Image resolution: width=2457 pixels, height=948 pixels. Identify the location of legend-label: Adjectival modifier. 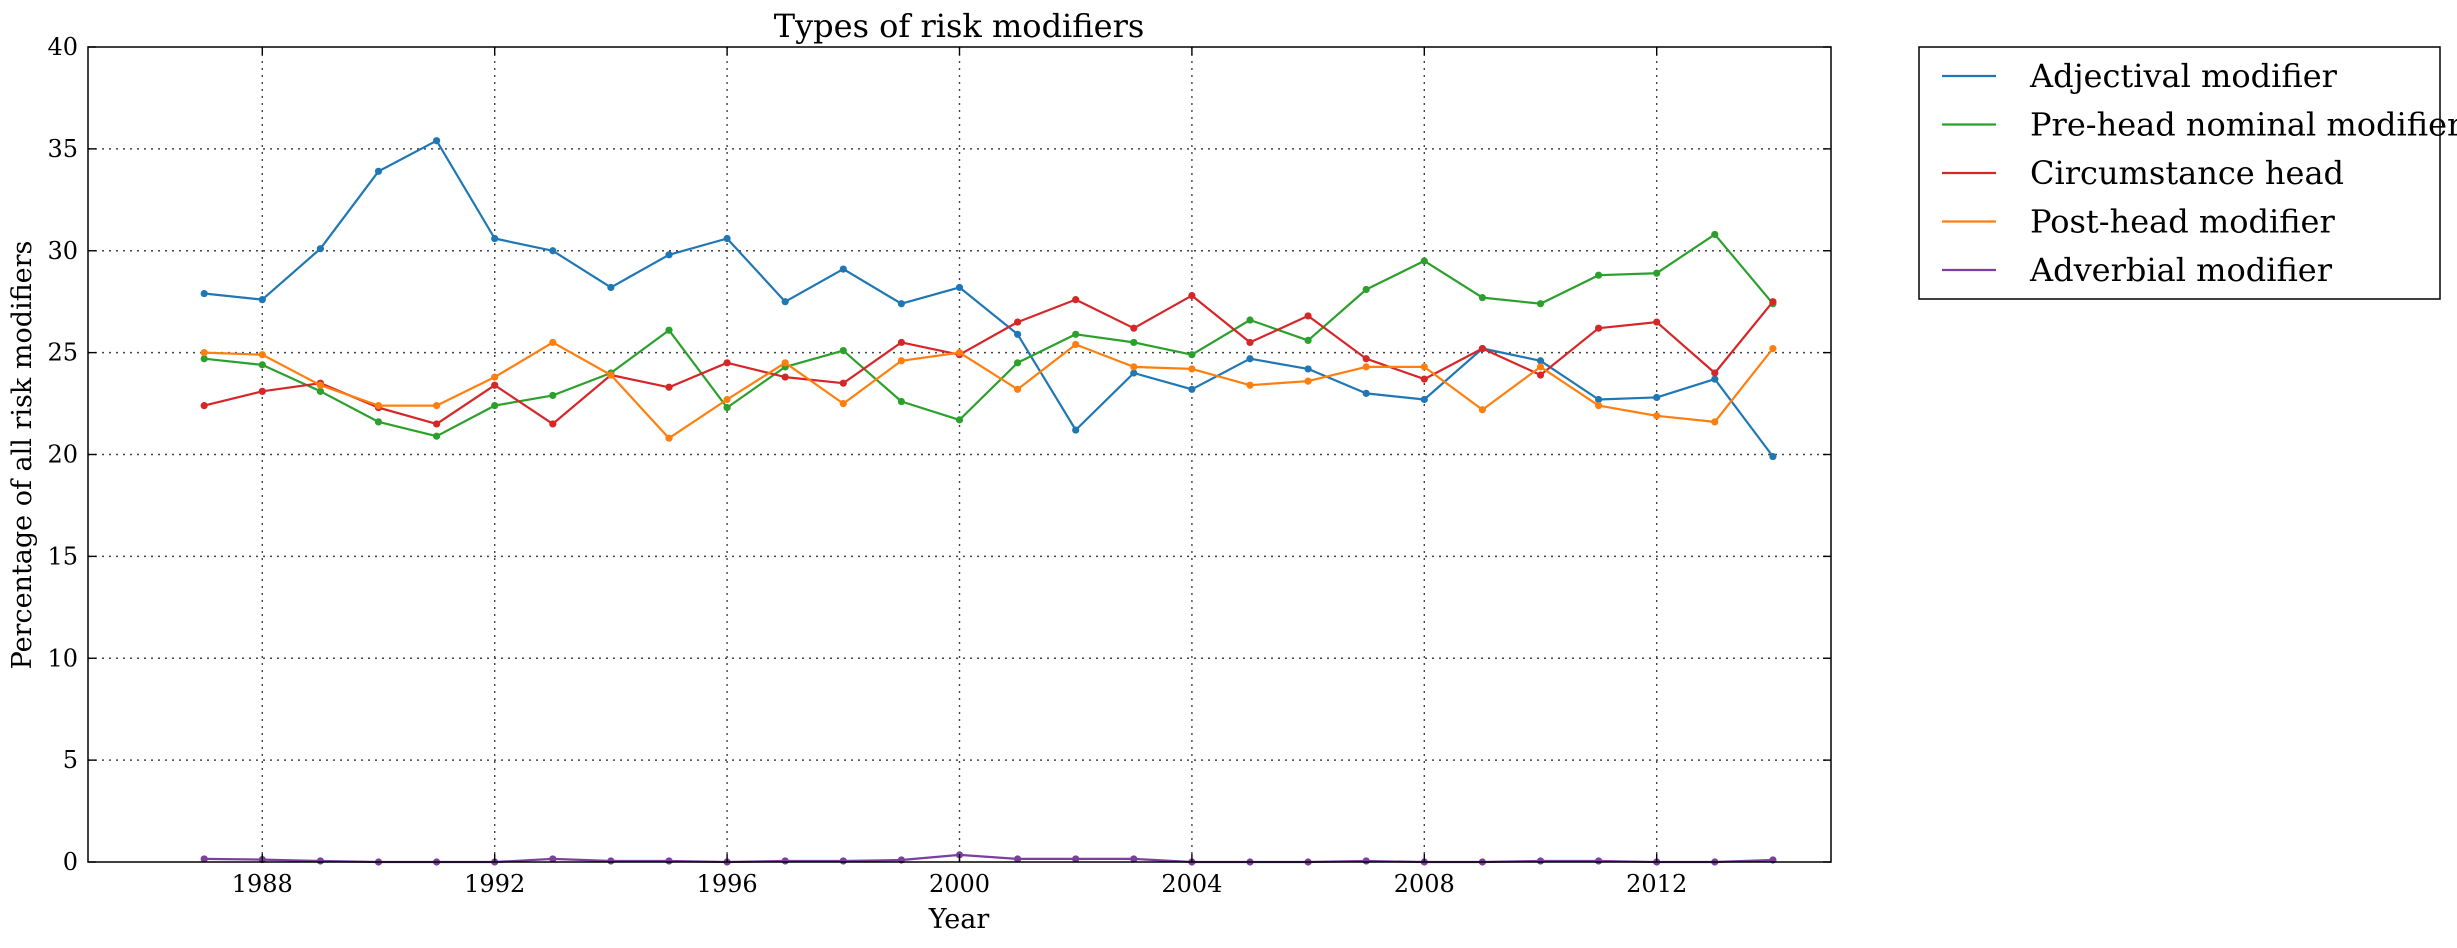
(2183, 76).